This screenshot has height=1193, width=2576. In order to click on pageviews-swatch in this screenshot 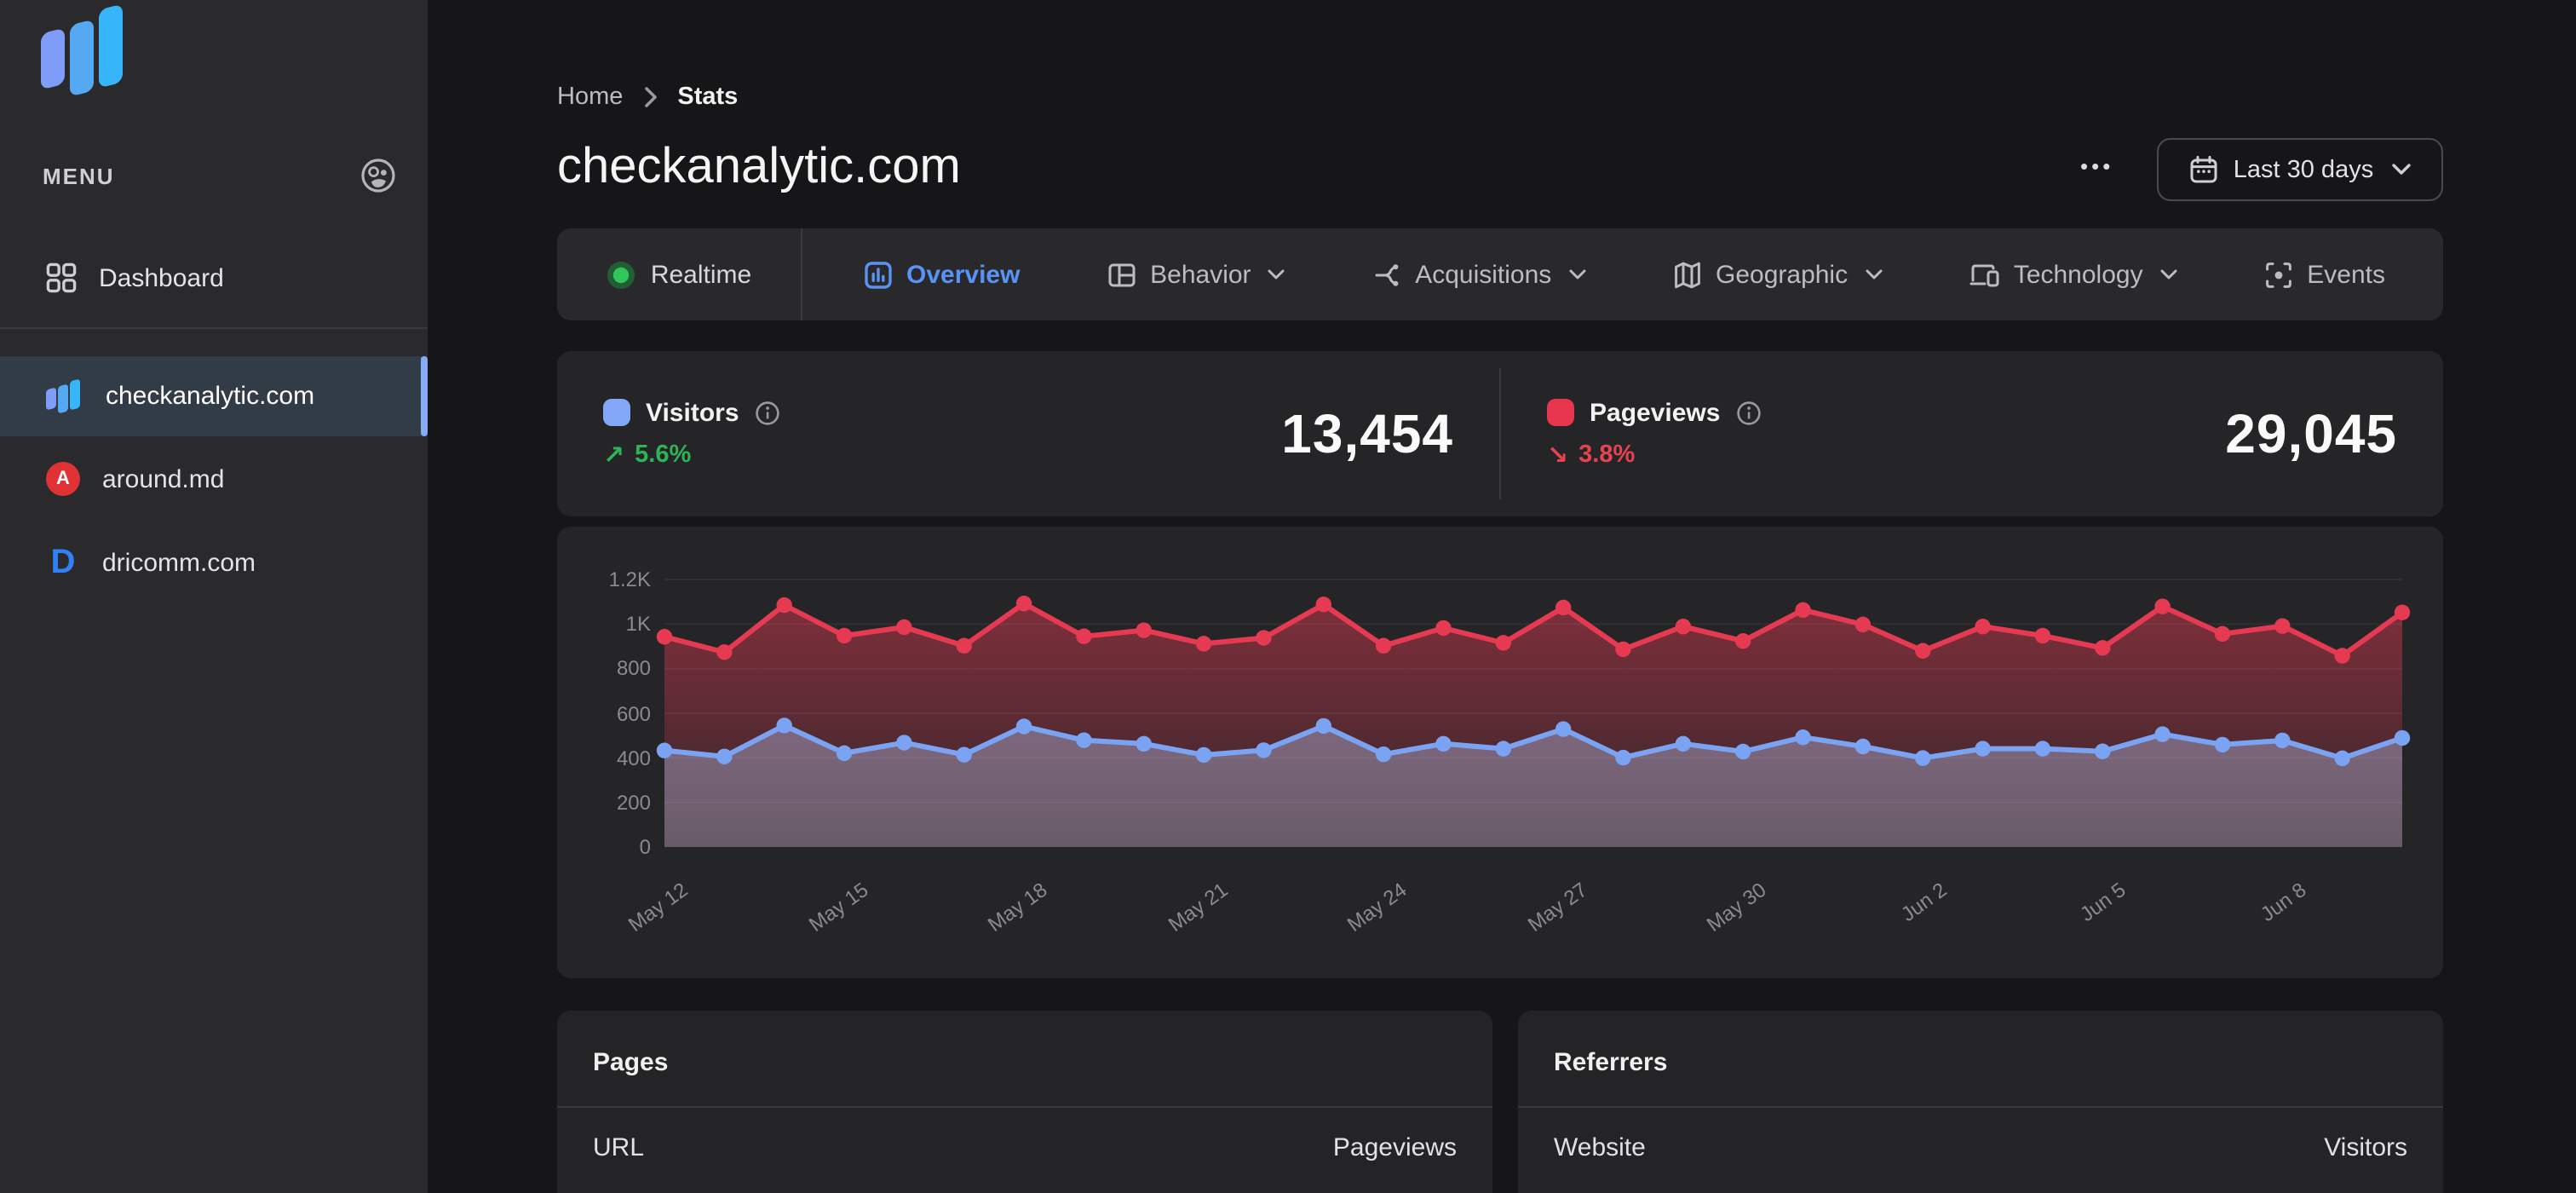, I will do `click(1561, 412)`.